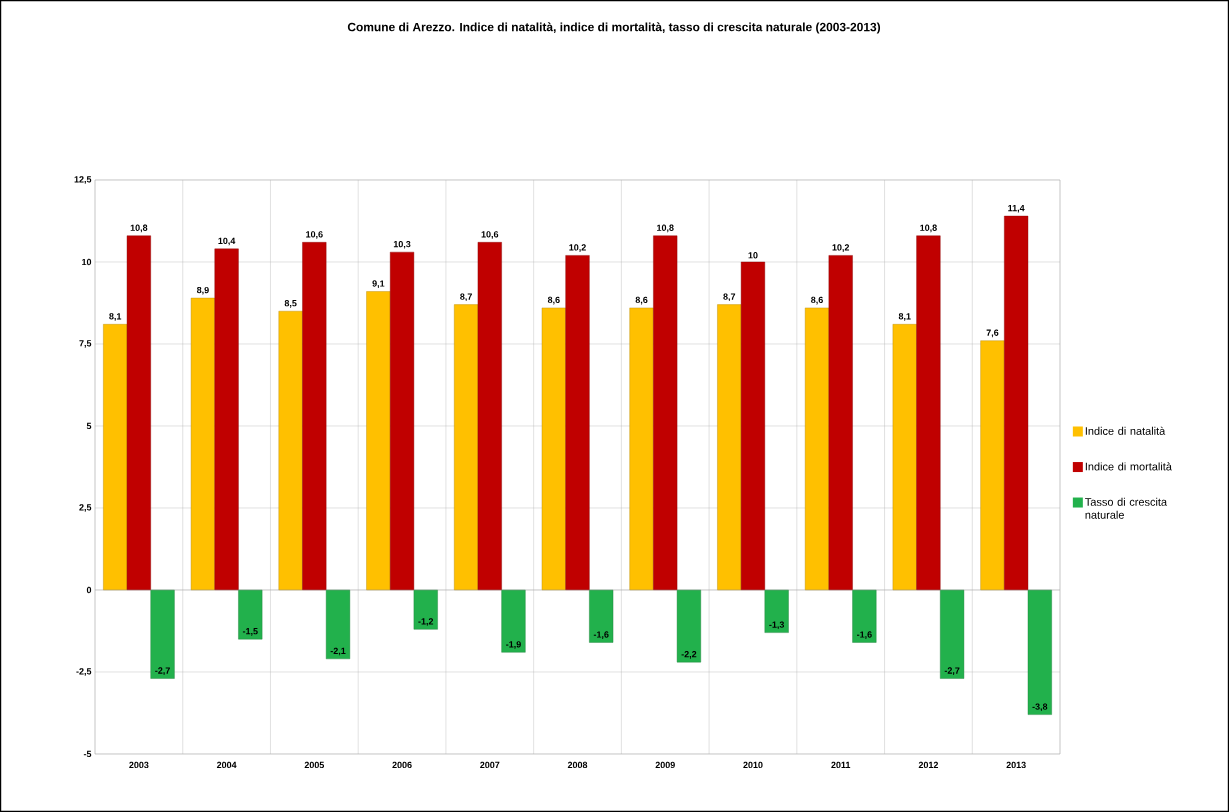 This screenshot has height=812, width=1229. What do you see at coordinates (513, 645) in the screenshot?
I see `data-label: -1,9` at bounding box center [513, 645].